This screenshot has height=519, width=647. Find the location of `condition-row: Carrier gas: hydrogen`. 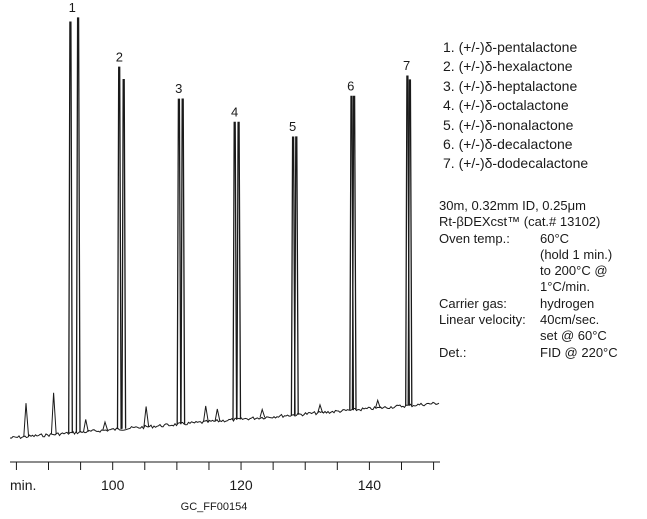

condition-row: Carrier gas: hydrogen is located at coordinates (519, 304).